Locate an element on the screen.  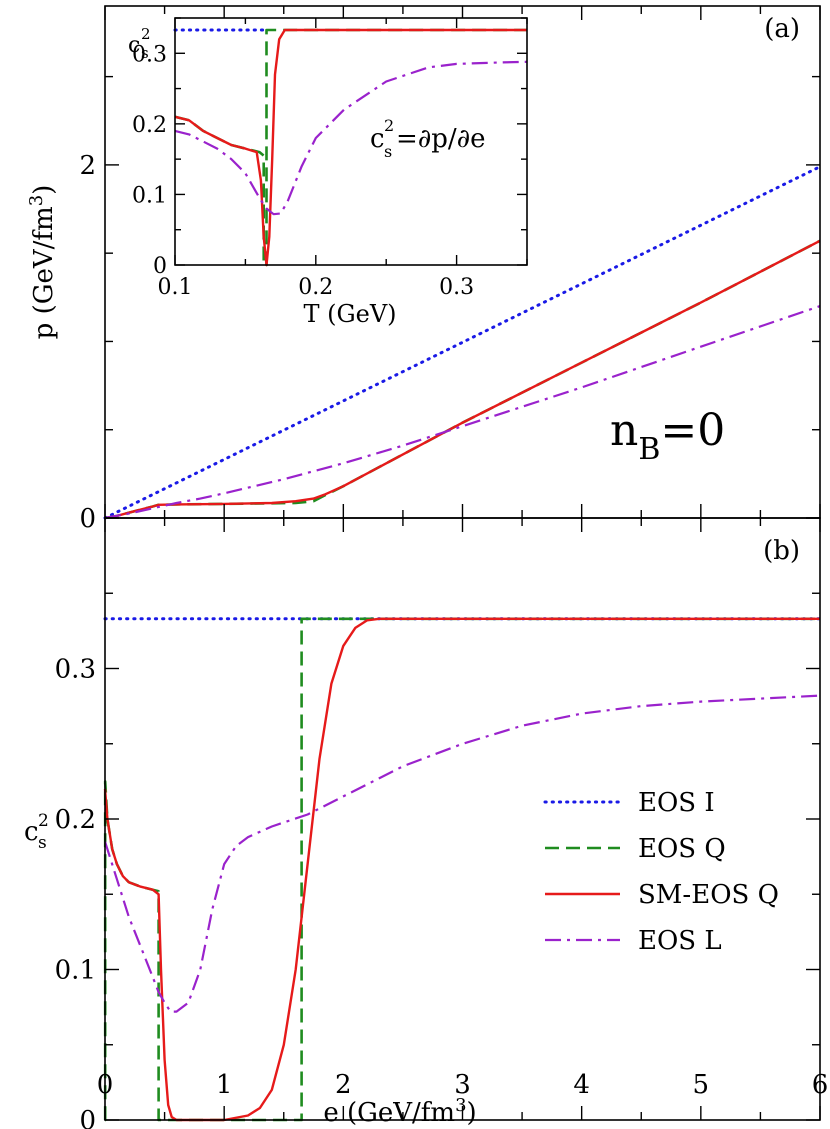
panel-b-x-tick-label: 5 is located at coordinates (701, 1085).